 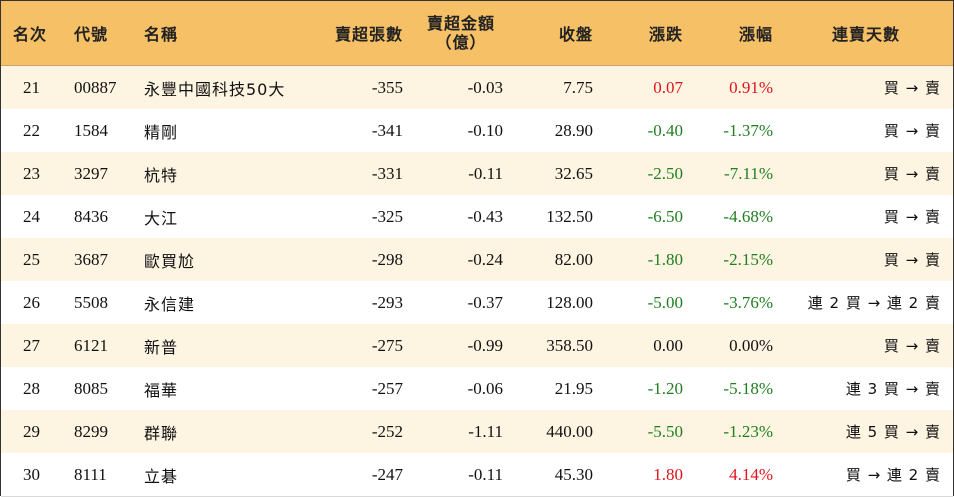 I want to click on close-cell: 32.65, so click(x=573, y=173).